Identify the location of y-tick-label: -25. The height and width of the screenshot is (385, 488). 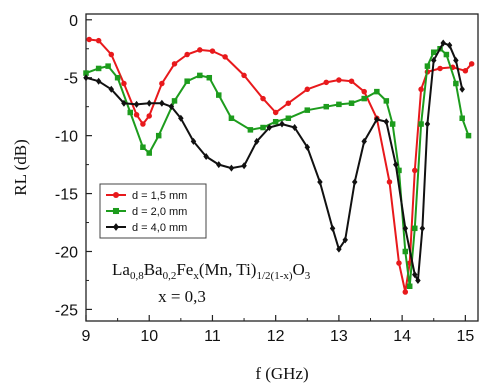
(66, 310).